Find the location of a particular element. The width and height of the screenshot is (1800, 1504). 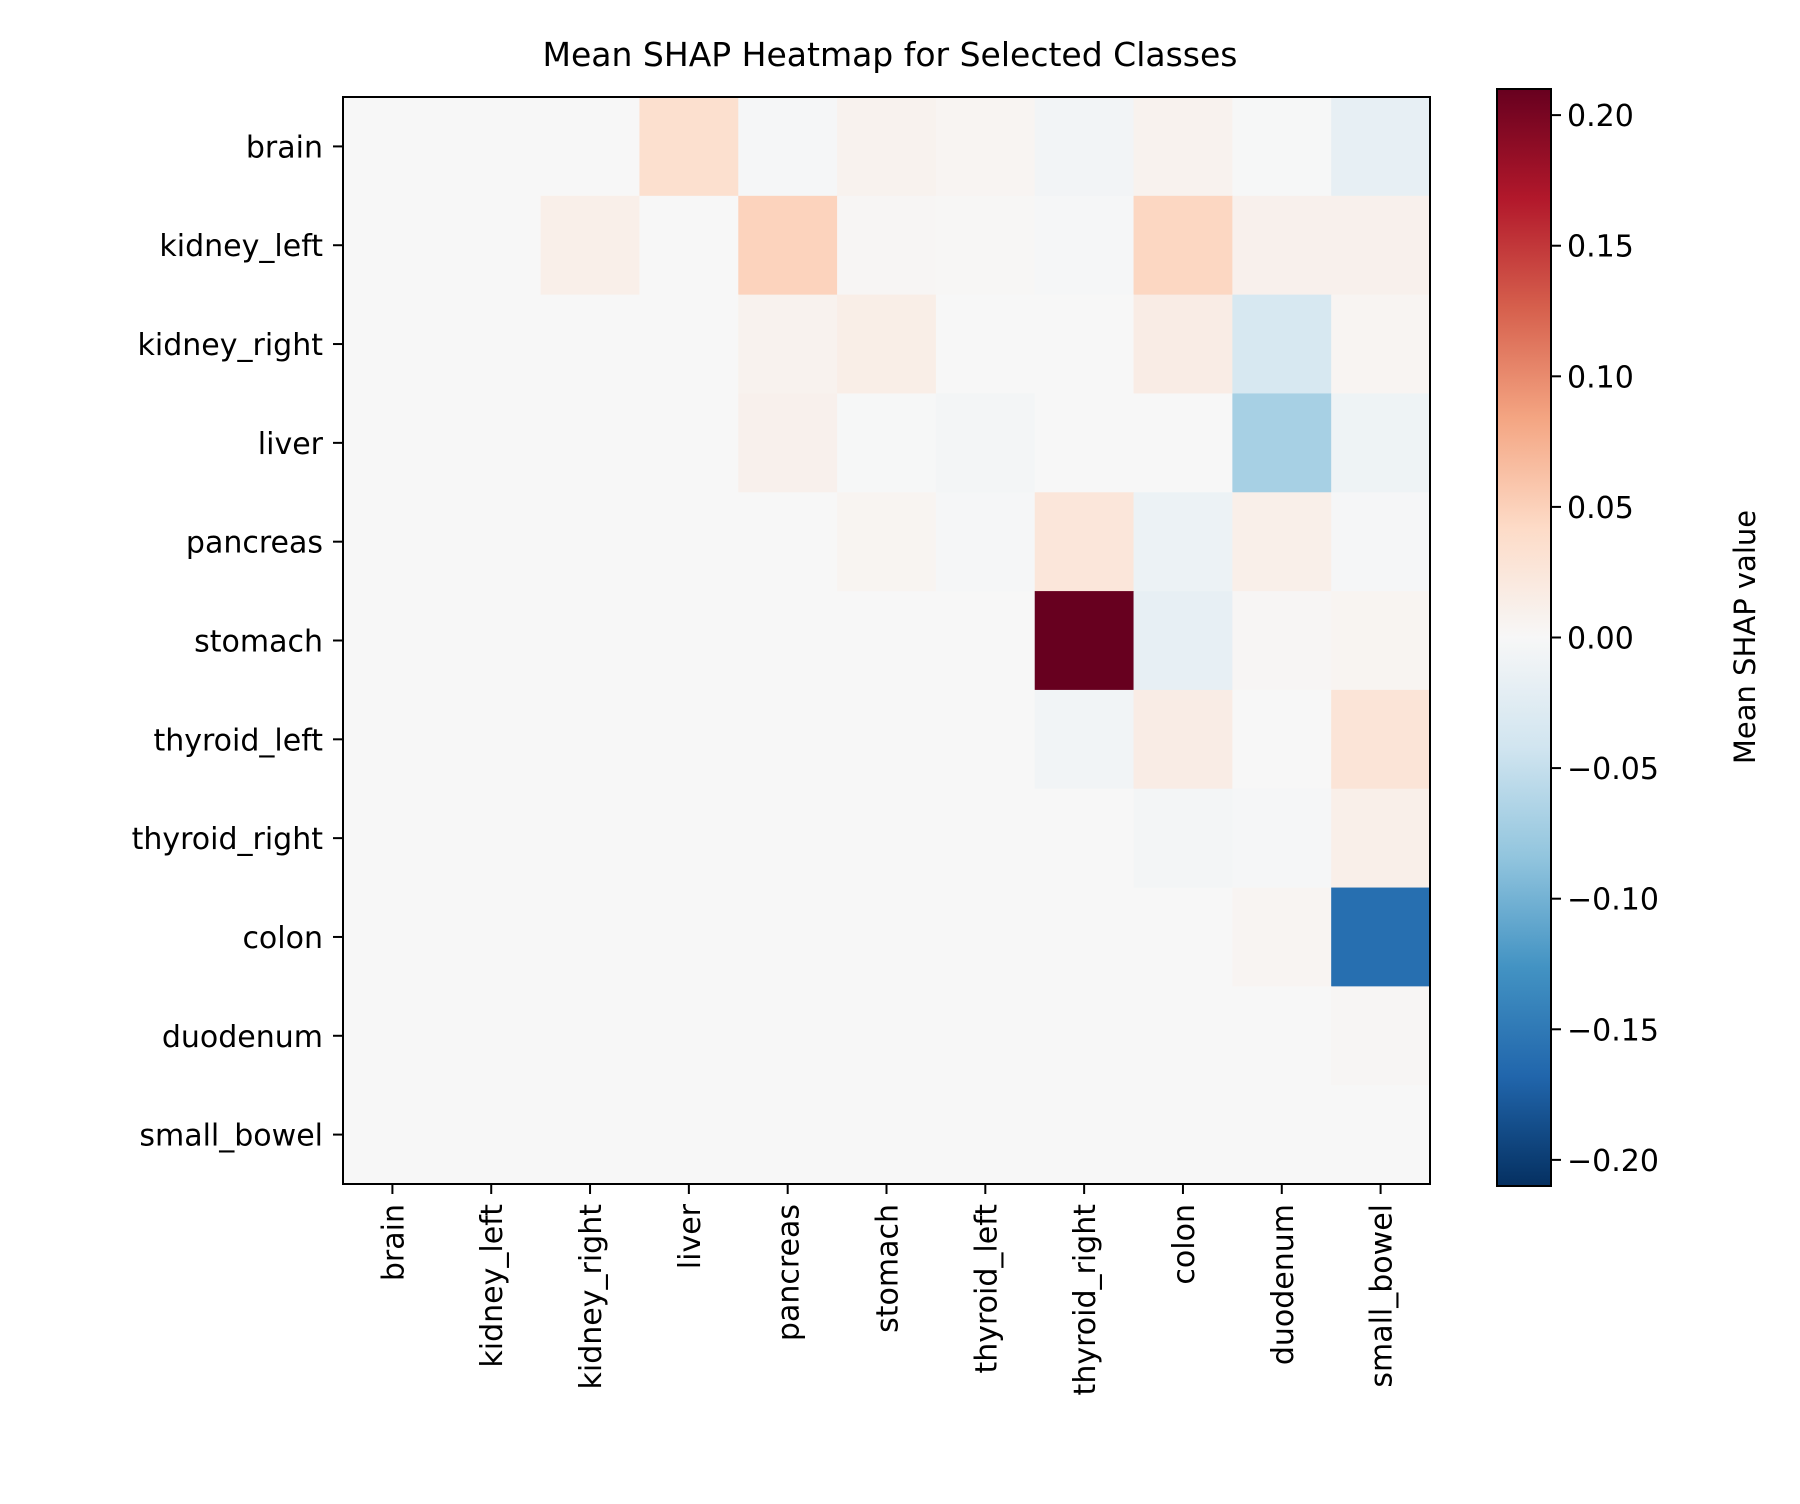

heatmap-cell-brain-small_bowel is located at coordinates (1381, 147).